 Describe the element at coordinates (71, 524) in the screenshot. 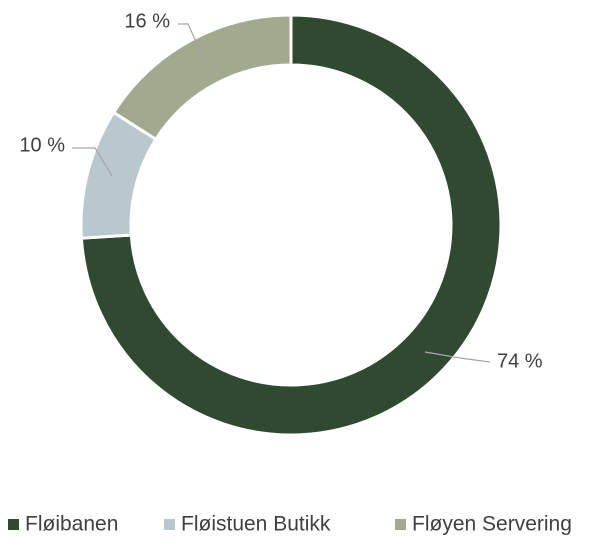

I see `legend-label: Fløibanen` at that location.